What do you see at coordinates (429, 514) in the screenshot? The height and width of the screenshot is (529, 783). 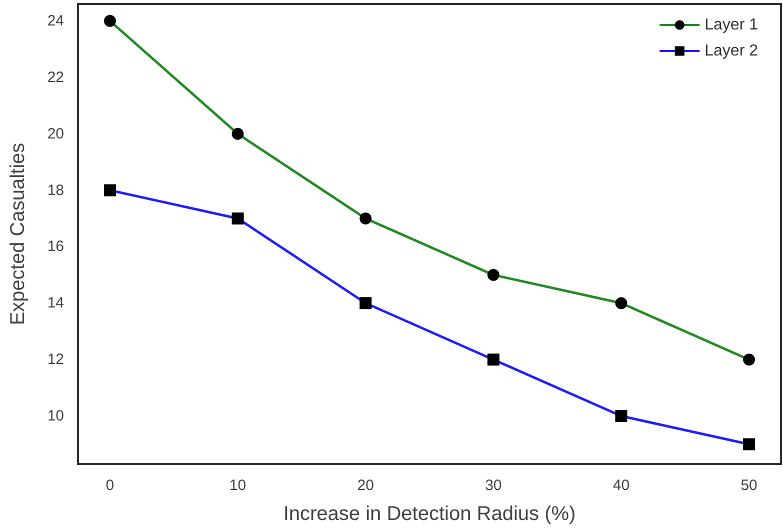 I see `x-axis-title: Increase in Detection Radius (%)` at bounding box center [429, 514].